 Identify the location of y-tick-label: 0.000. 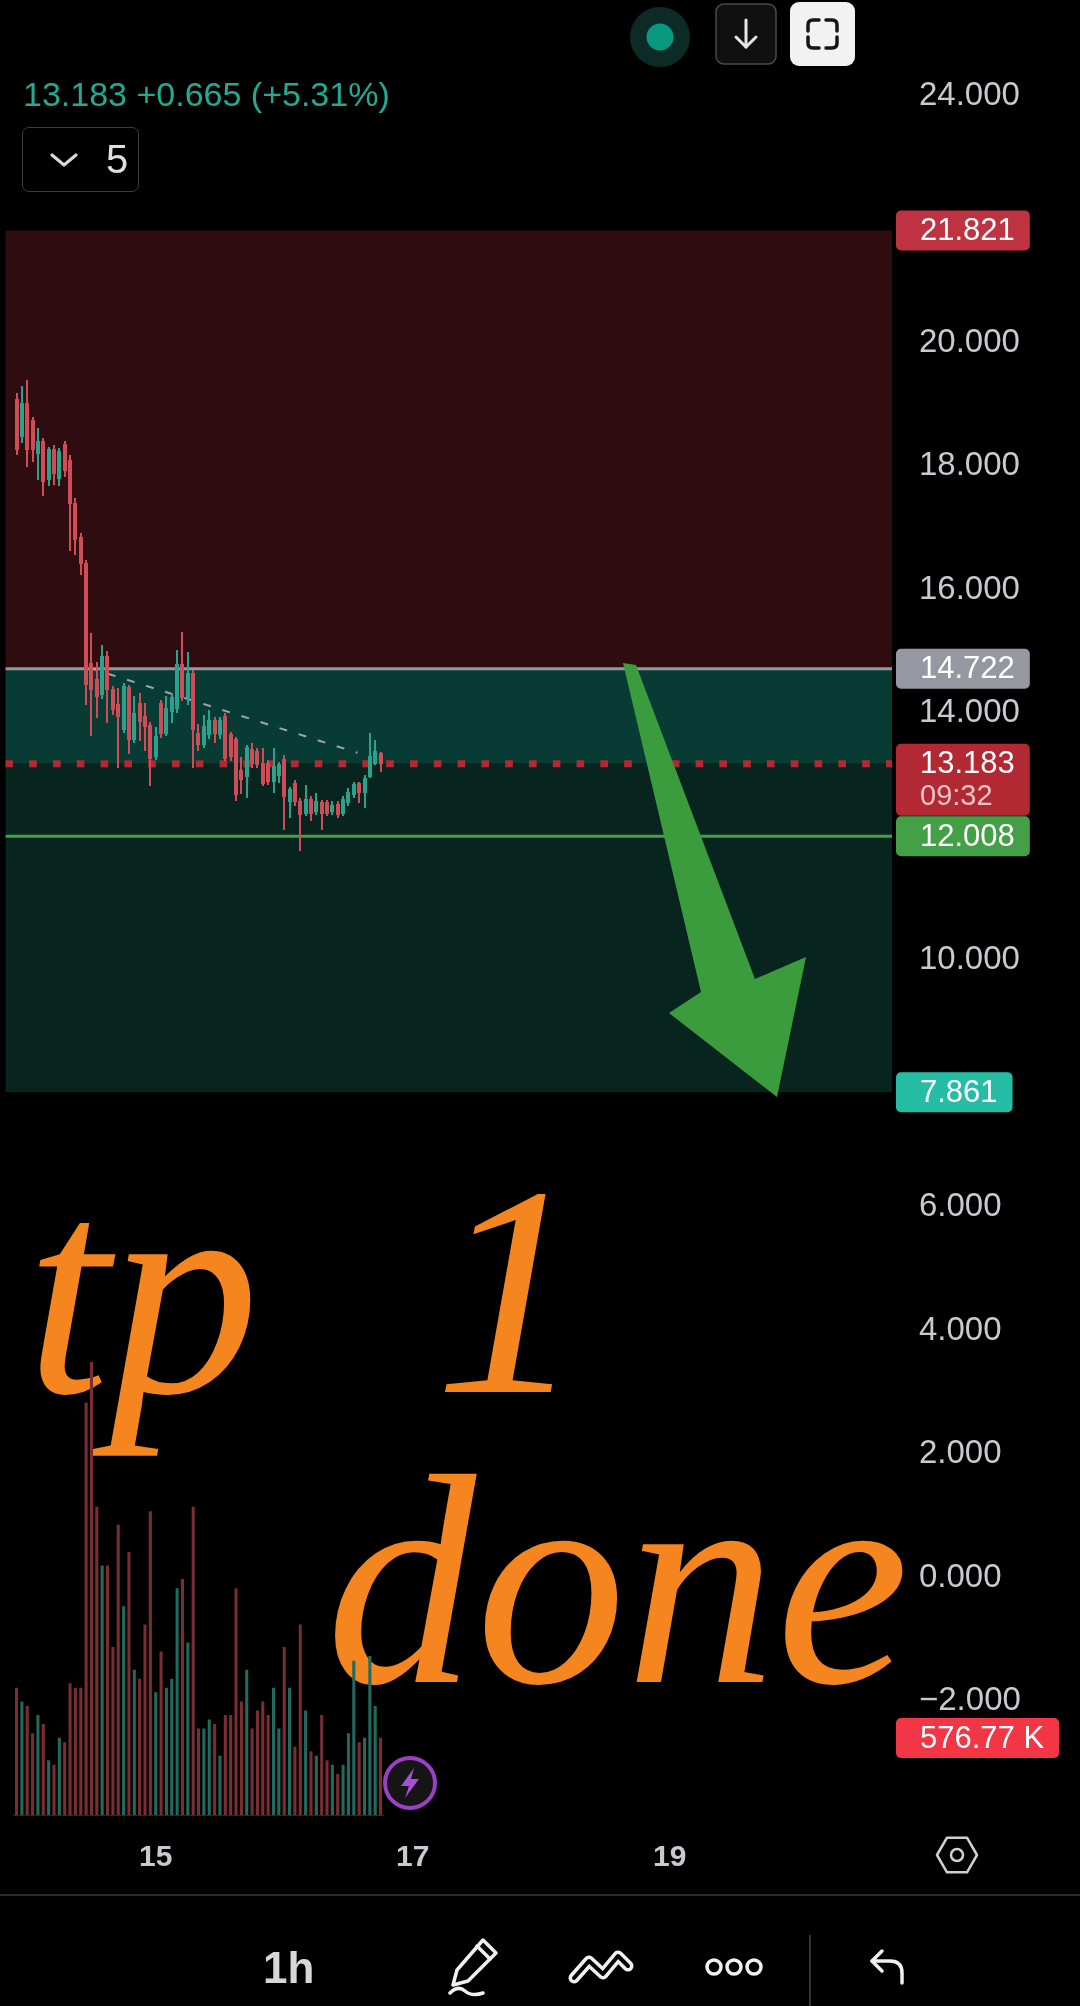
(960, 1575).